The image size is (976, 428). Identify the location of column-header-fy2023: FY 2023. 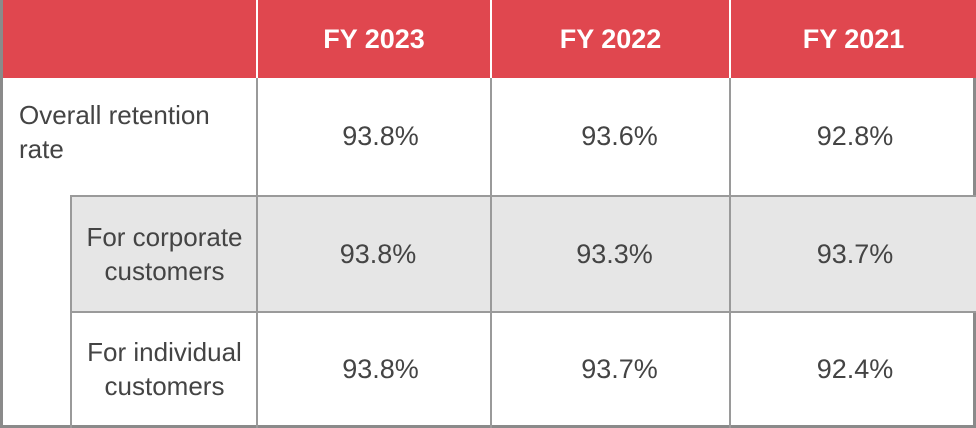
(374, 38).